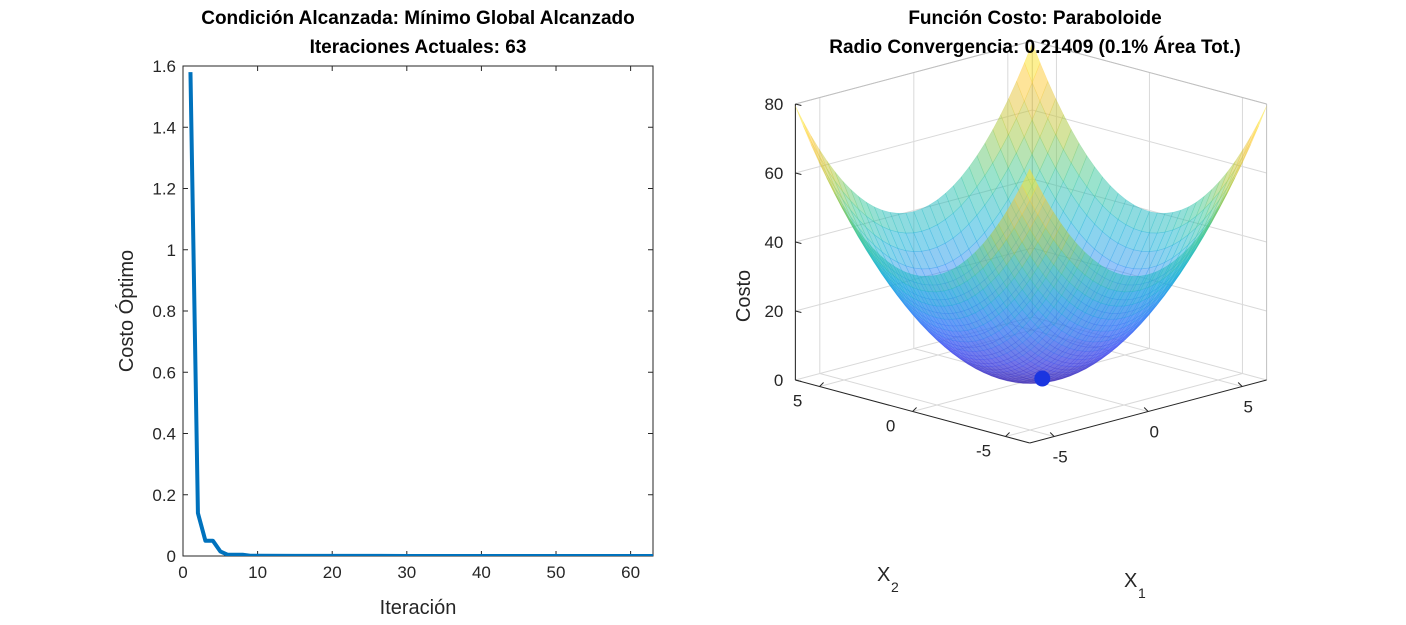 This screenshot has height=625, width=1406. I want to click on x1-tick-label: 5, so click(1247, 407).